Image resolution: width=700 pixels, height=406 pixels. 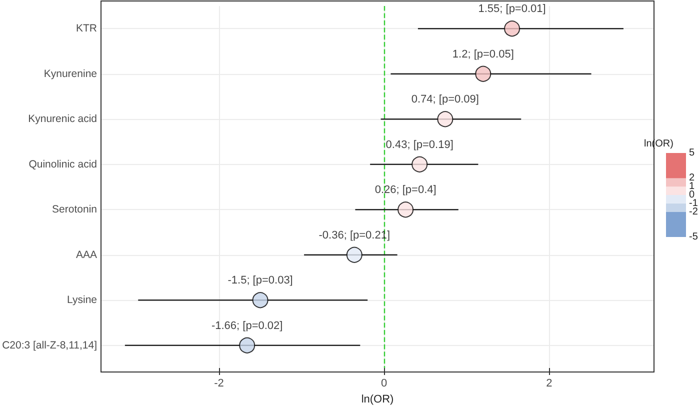 I want to click on color-bar-label: 0, so click(x=692, y=195).